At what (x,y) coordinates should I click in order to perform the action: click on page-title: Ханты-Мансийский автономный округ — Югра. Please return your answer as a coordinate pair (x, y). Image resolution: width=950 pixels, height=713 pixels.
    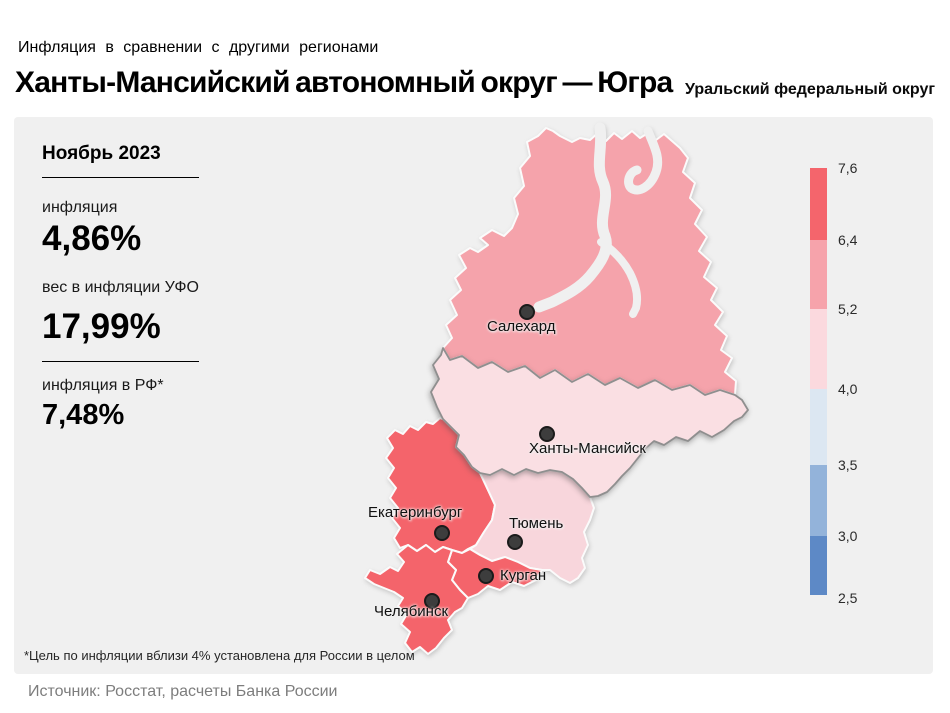
    Looking at the image, I should click on (344, 82).